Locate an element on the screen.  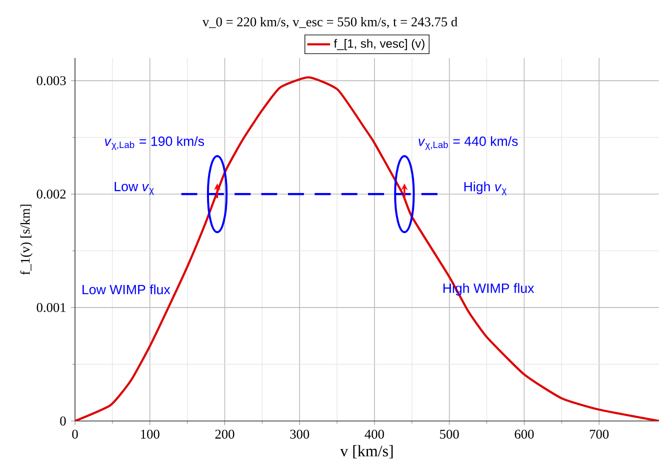
y-tick-label: 0.003 is located at coordinates (51, 81).